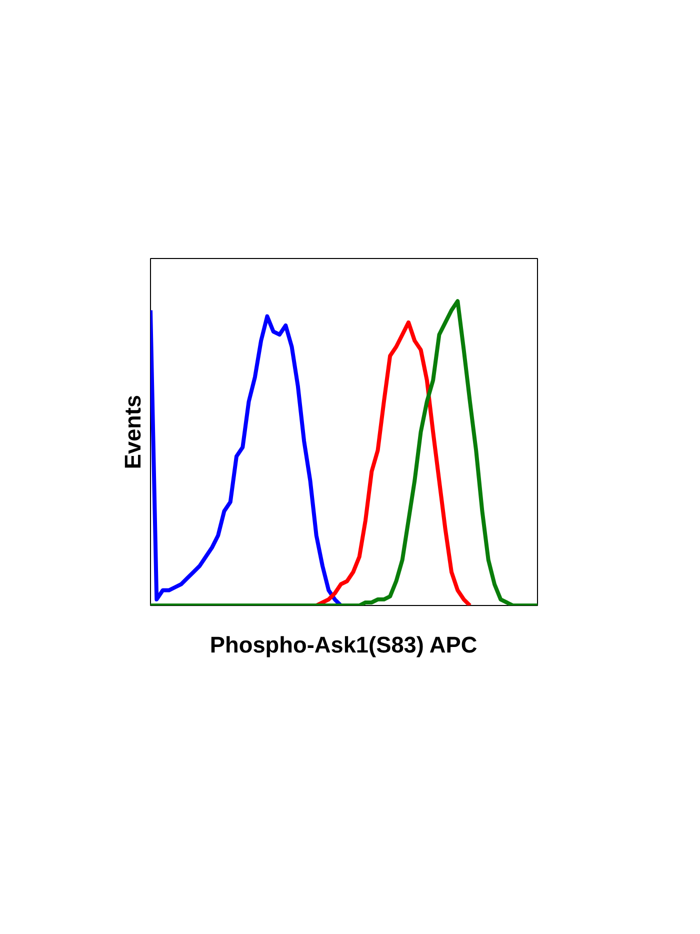 Image resolution: width=700 pixels, height=934 pixels. I want to click on y-axis-title: Events, so click(133, 432).